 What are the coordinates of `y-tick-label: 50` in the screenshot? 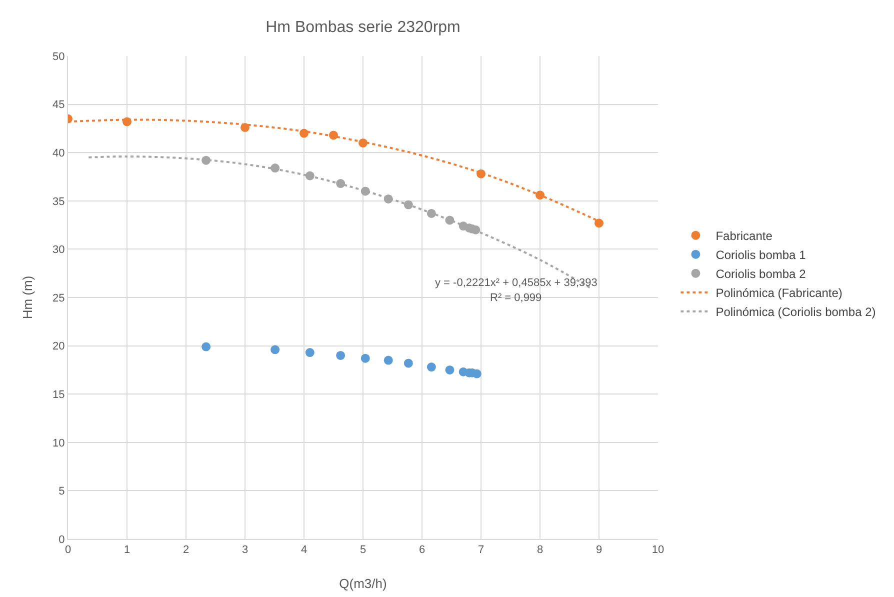 It's located at (58, 56).